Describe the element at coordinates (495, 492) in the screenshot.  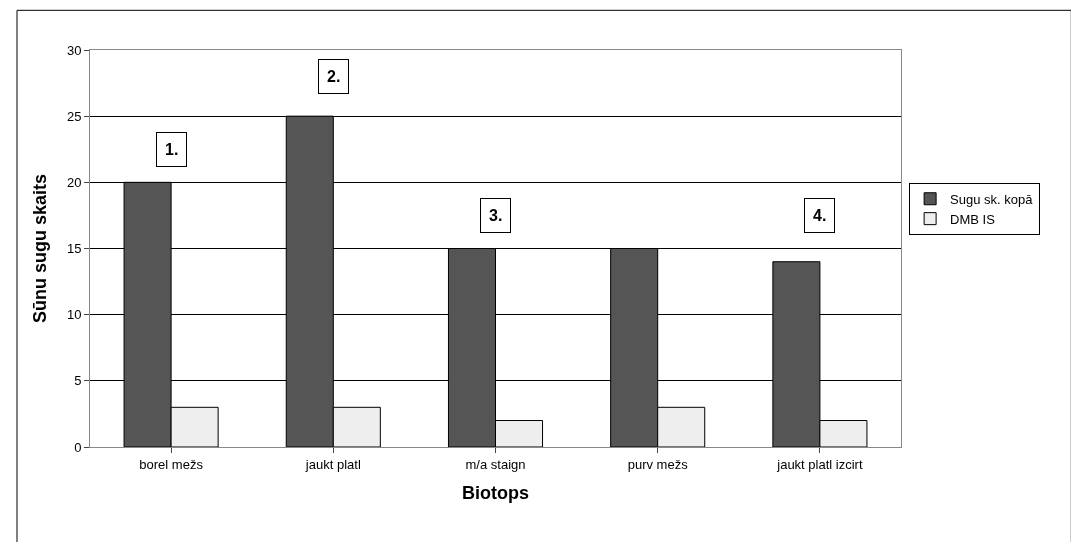
I see `x-axis-title: Biotops` at that location.